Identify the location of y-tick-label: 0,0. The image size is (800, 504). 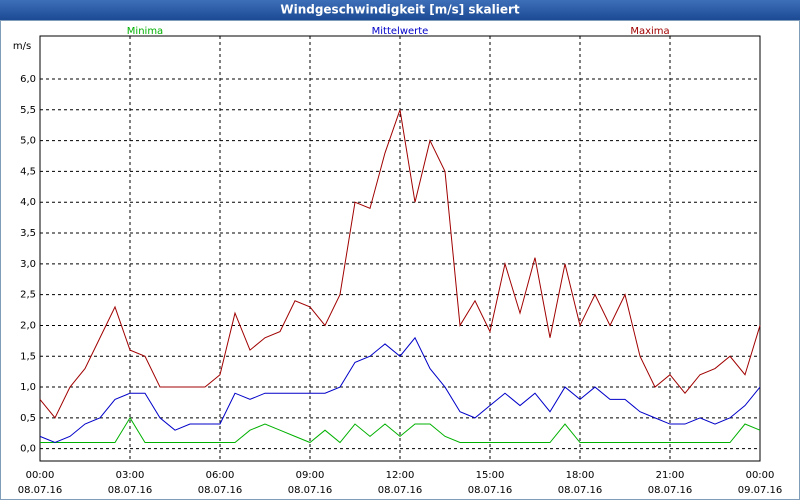
(28, 449).